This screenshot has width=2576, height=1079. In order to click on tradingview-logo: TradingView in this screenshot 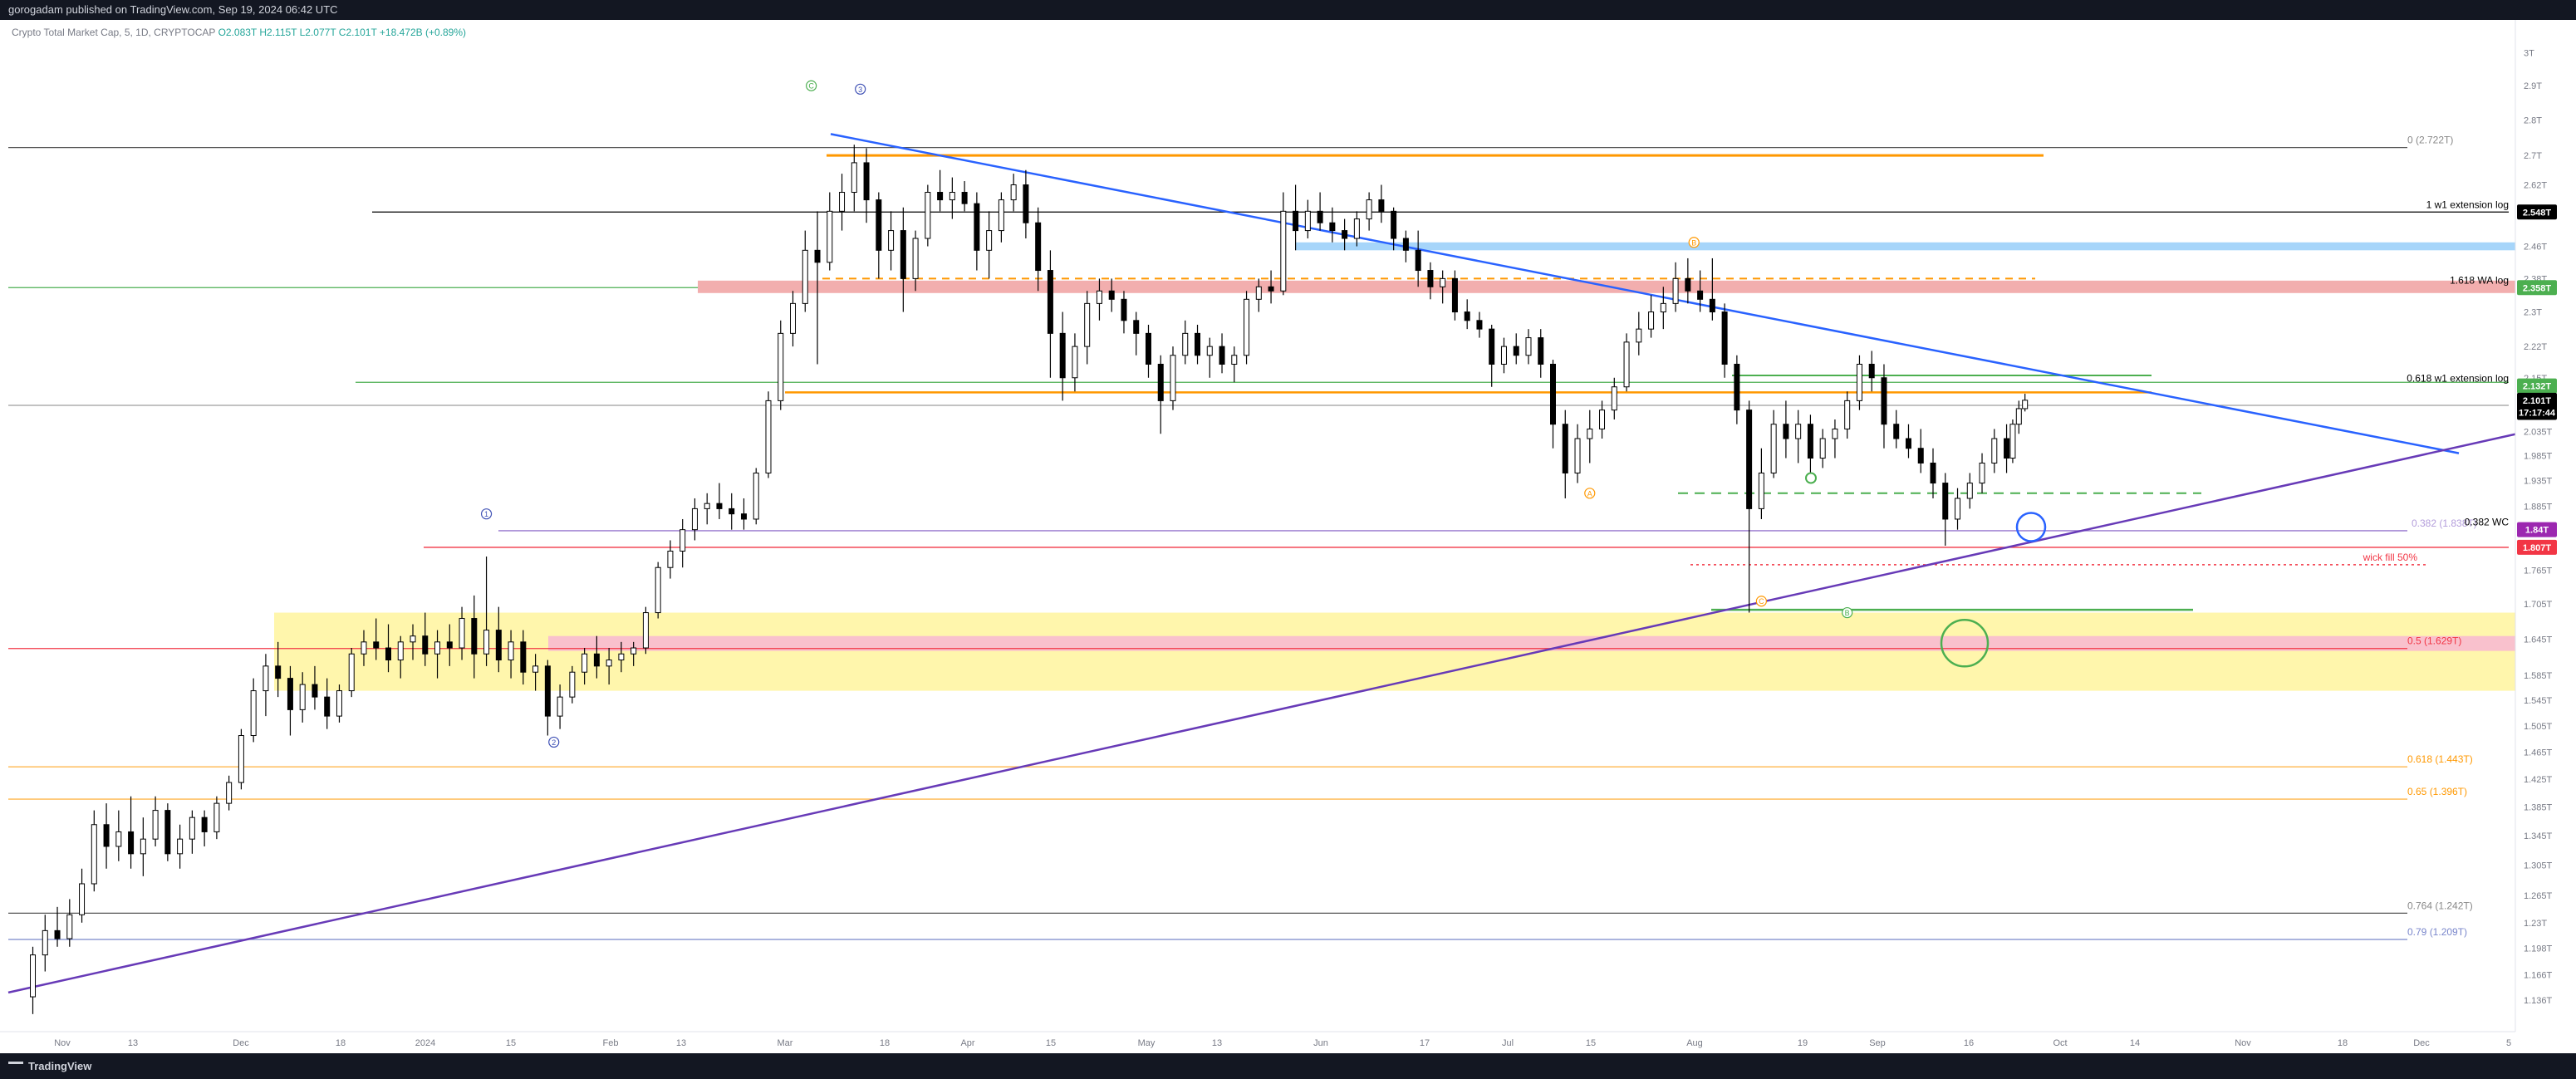, I will do `click(49, 1066)`.